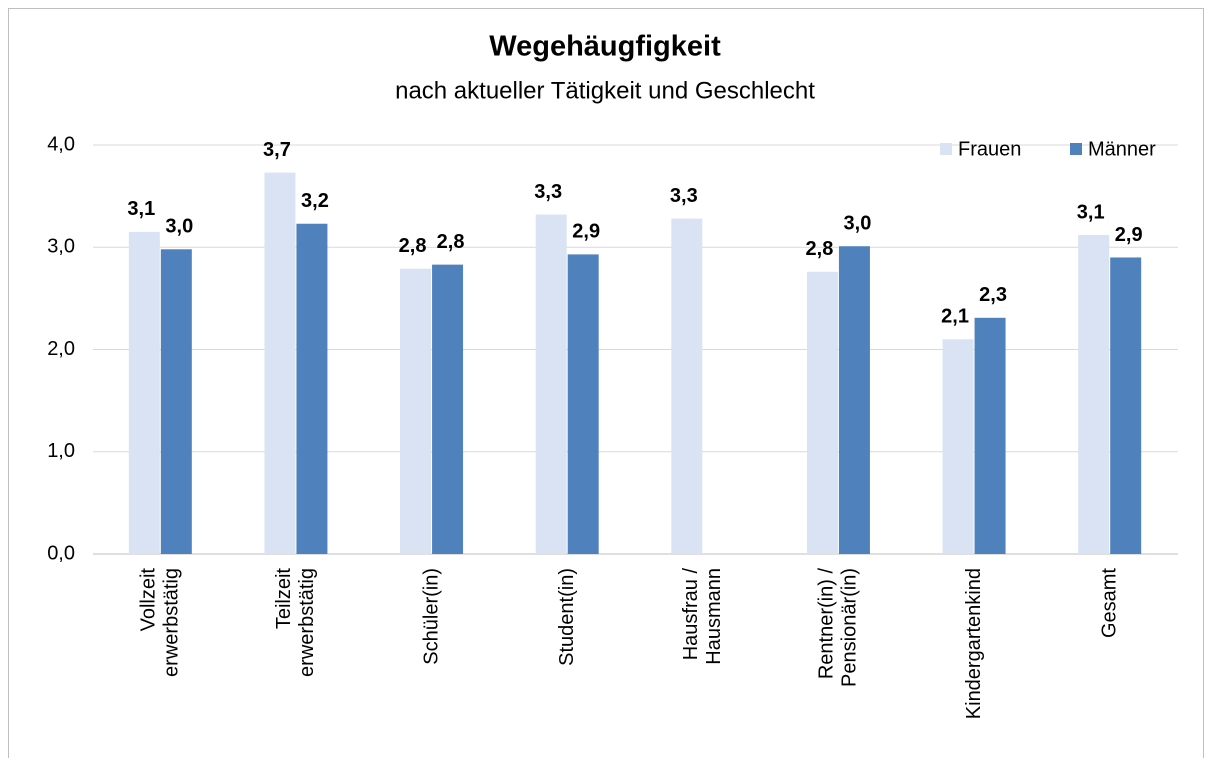 This screenshot has height=763, width=1210. I want to click on x-tick-label: Hausmann, so click(714, 616).